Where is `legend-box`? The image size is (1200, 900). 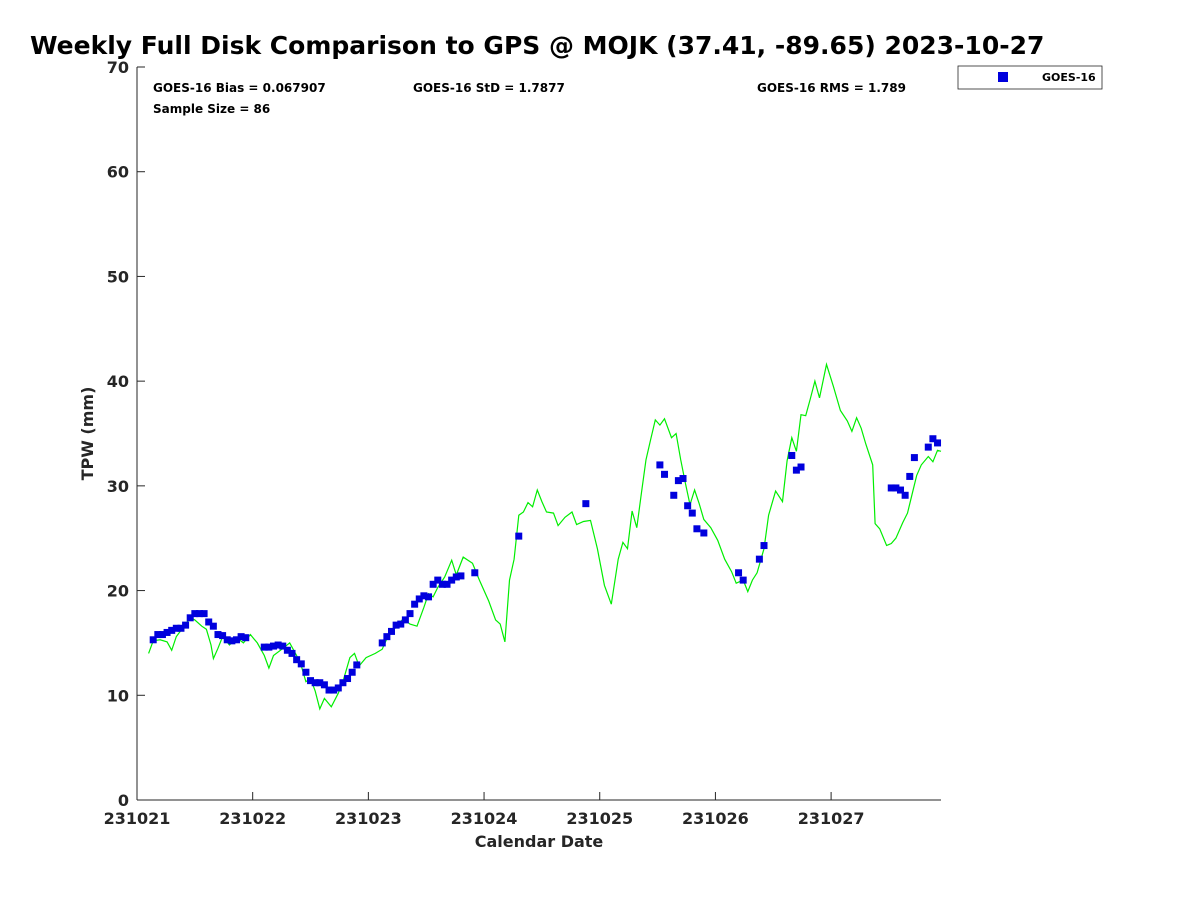
legend-box is located at coordinates (1030, 77).